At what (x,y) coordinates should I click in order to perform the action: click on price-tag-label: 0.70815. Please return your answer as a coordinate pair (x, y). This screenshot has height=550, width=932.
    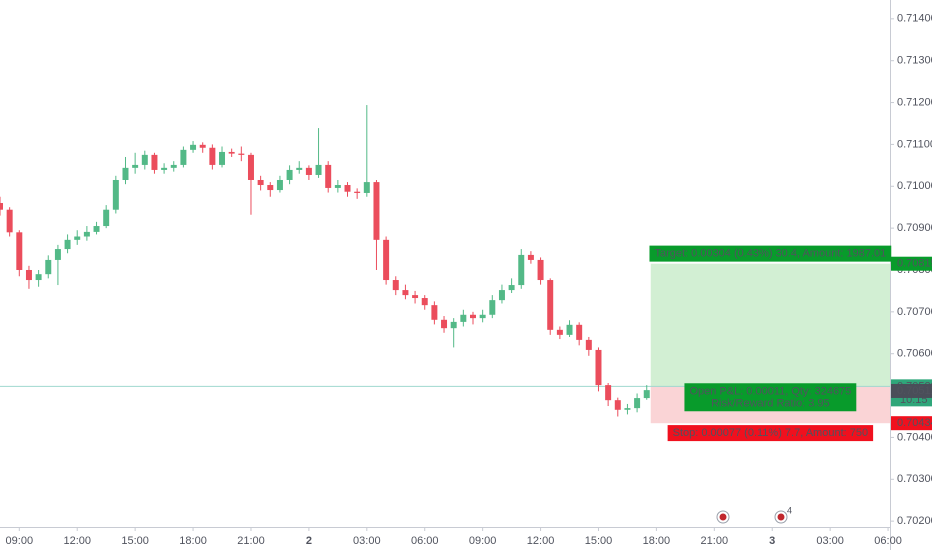
    Looking at the image, I should click on (914, 264).